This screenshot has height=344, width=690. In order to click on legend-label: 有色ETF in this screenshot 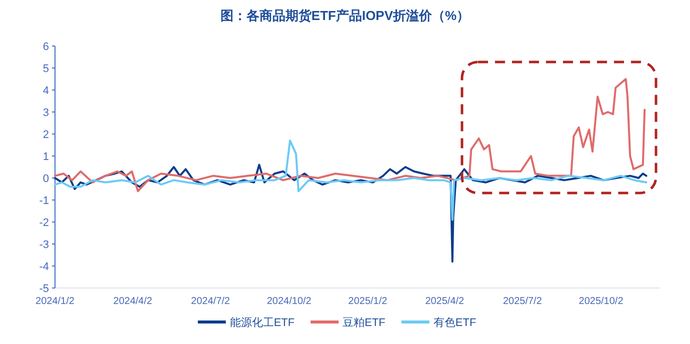, I will do `click(454, 323)`.